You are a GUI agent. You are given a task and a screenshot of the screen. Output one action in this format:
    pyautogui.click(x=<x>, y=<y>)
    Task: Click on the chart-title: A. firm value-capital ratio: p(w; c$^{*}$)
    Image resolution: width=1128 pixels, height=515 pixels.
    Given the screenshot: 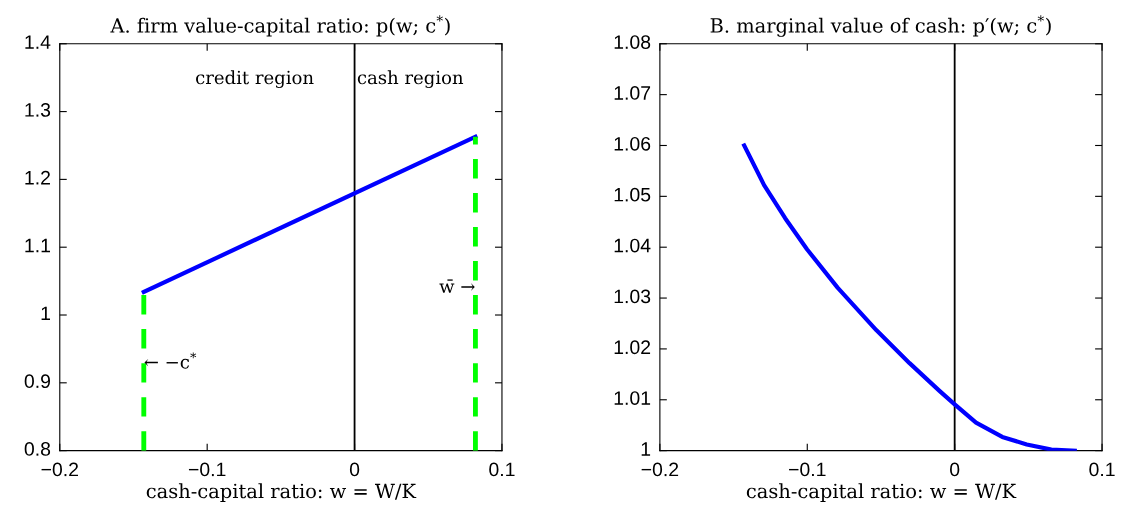 What is the action you would take?
    pyautogui.click(x=280, y=26)
    